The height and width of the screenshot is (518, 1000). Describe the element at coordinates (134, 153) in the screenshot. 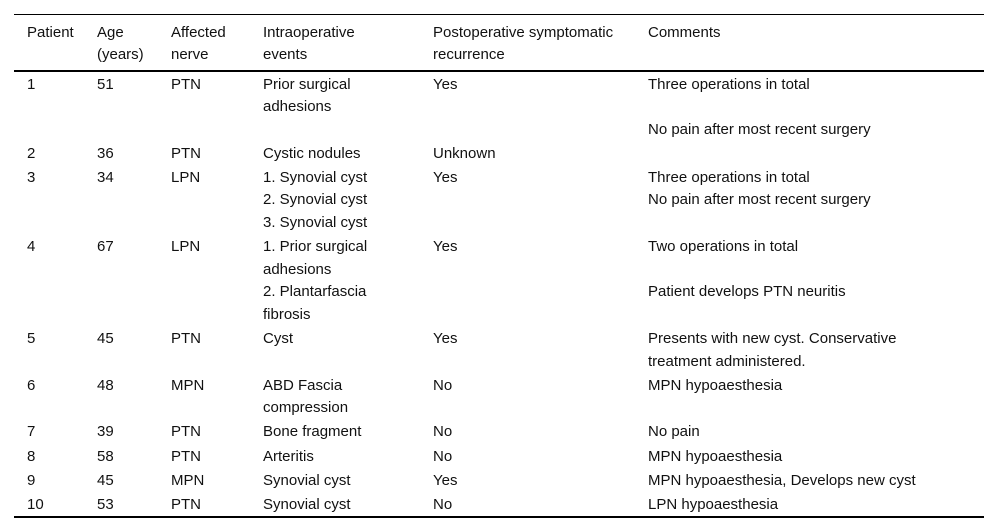

I see `age-cell: 36` at that location.